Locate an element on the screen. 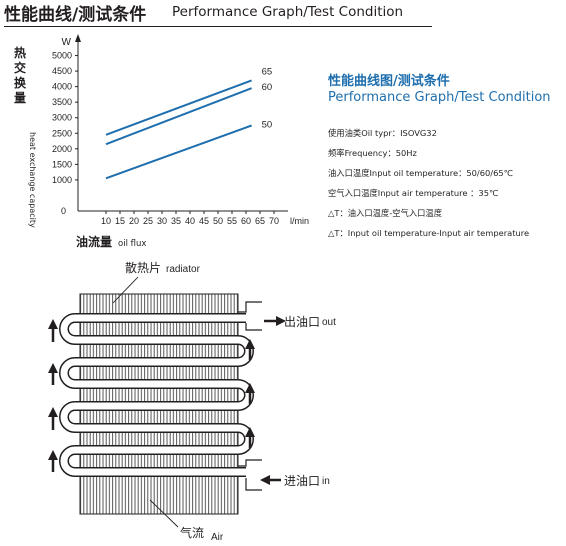 Image resolution: width=566 pixels, height=546 pixels. origin-label: 0 is located at coordinates (63, 211).